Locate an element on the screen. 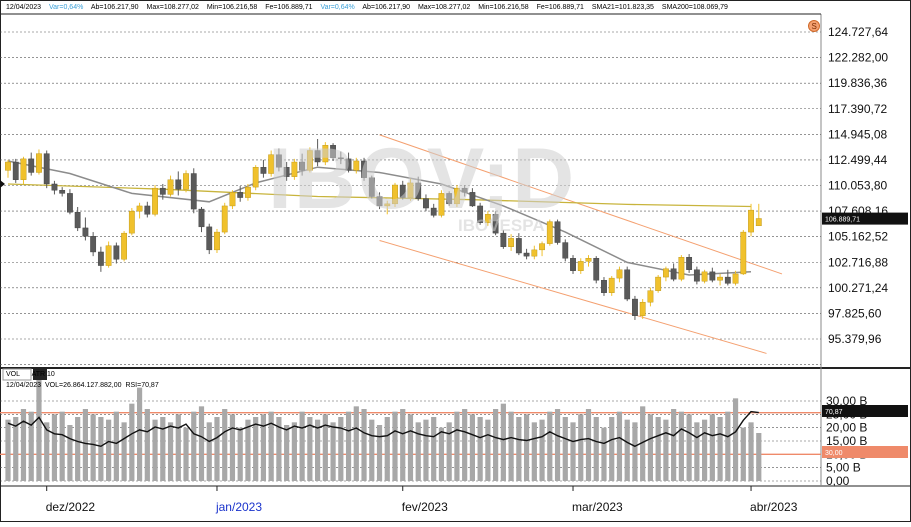 This screenshot has height=527, width=911. tab-close-box is located at coordinates (40, 374).